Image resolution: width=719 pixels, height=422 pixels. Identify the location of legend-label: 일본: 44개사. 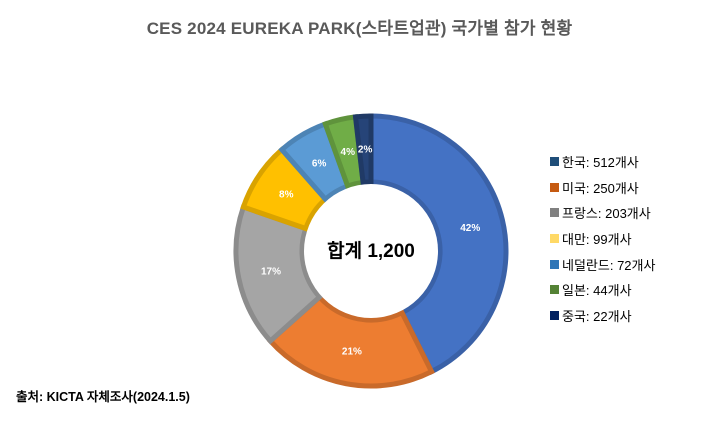
(597, 291).